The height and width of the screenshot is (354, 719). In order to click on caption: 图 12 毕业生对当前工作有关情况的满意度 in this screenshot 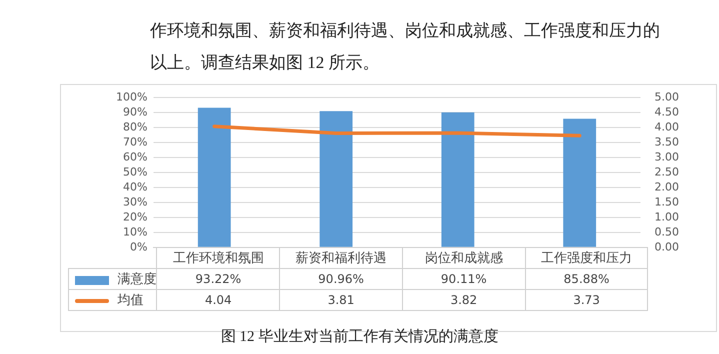, I will do `click(360, 336)`.